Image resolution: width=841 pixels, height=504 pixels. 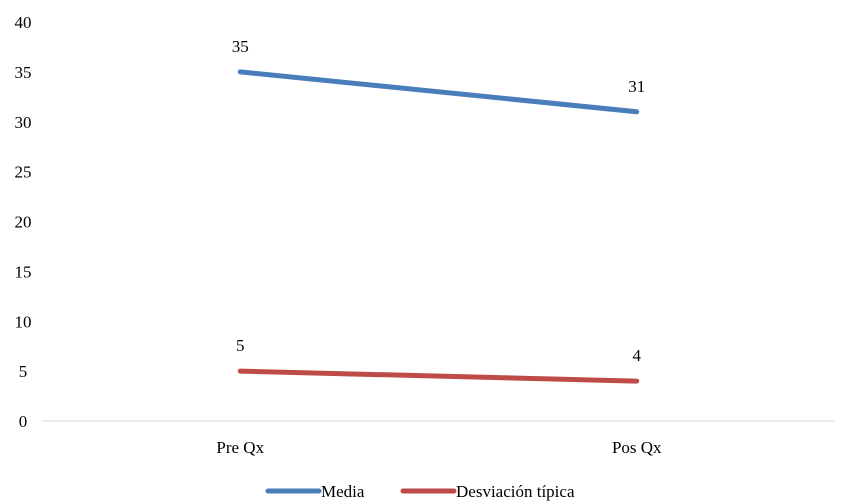 What do you see at coordinates (637, 355) in the screenshot?
I see `data-label: 4` at bounding box center [637, 355].